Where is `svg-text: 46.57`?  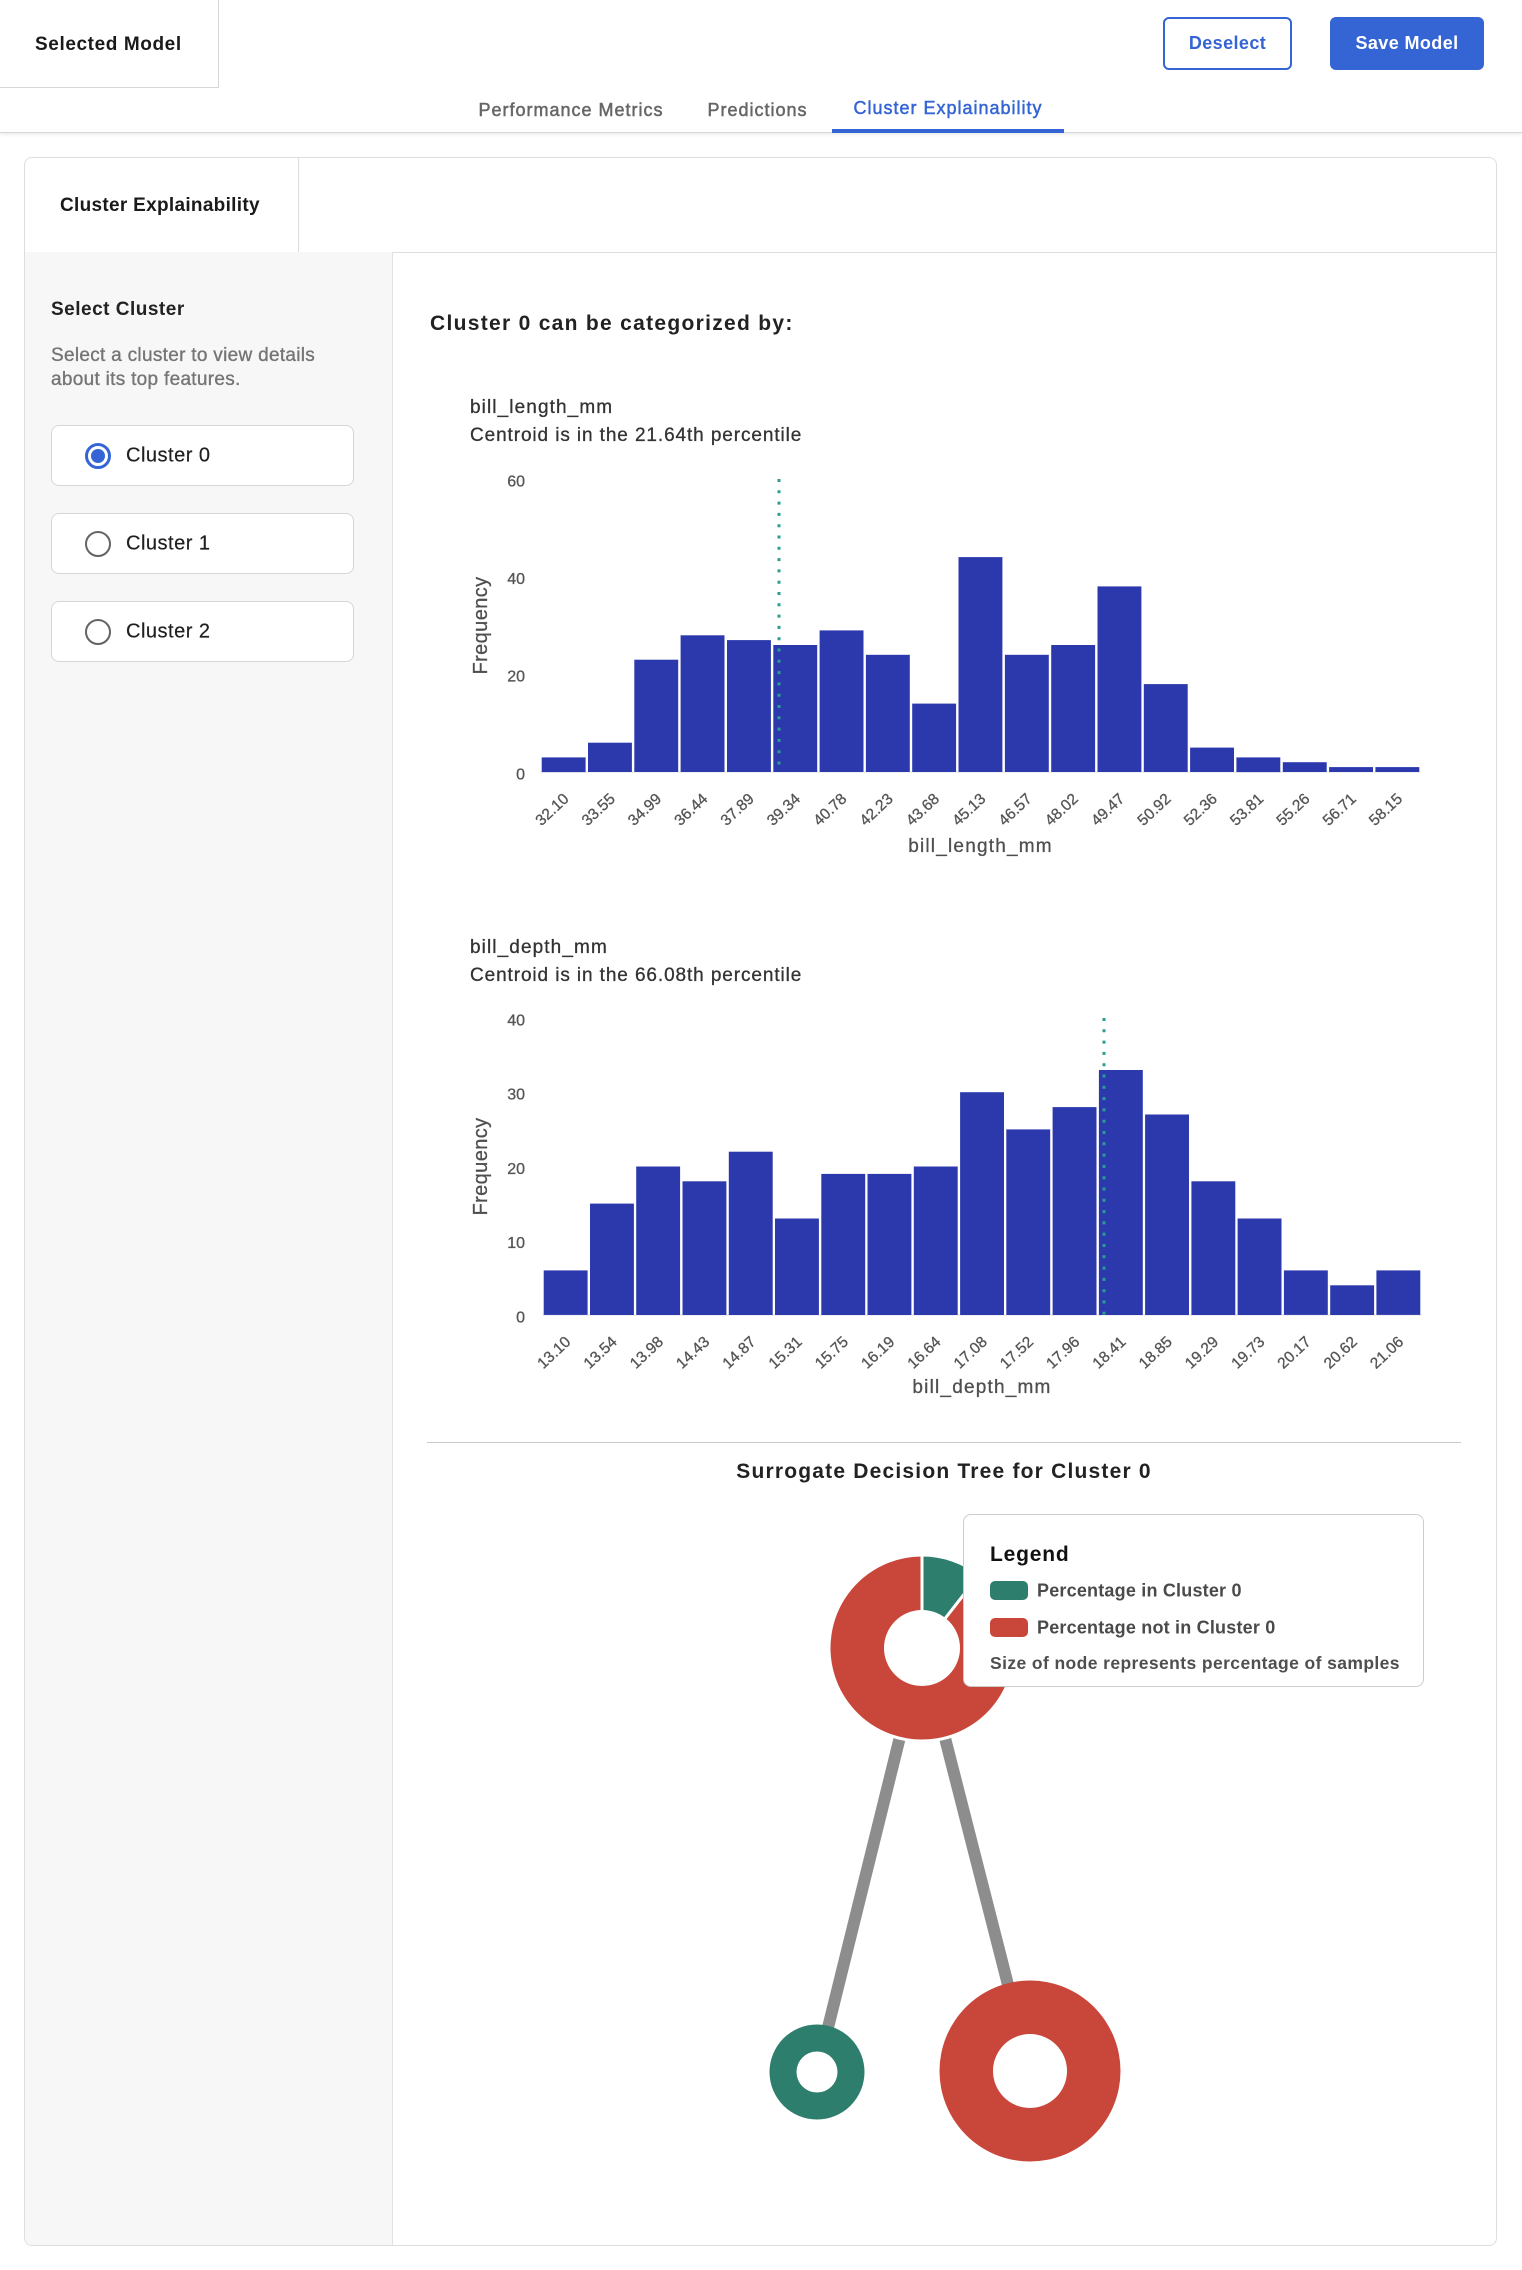 svg-text: 46.57 is located at coordinates (1016, 809).